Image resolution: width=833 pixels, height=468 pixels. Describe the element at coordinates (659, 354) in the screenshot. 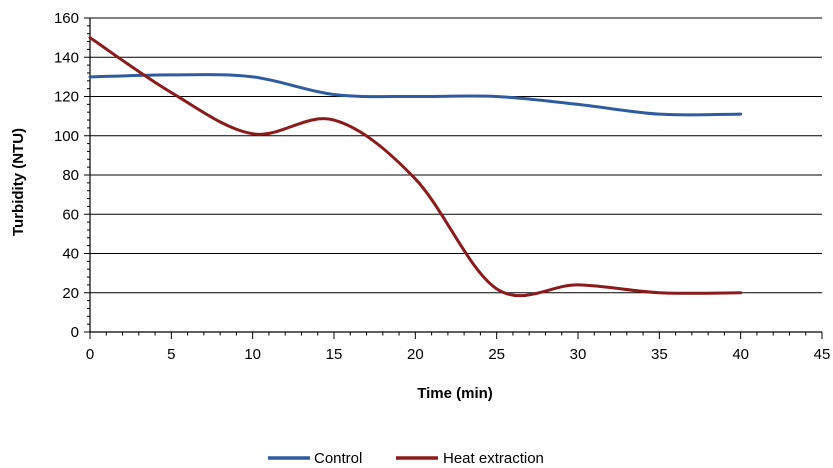

I see `x-tick-label-35: 35` at that location.